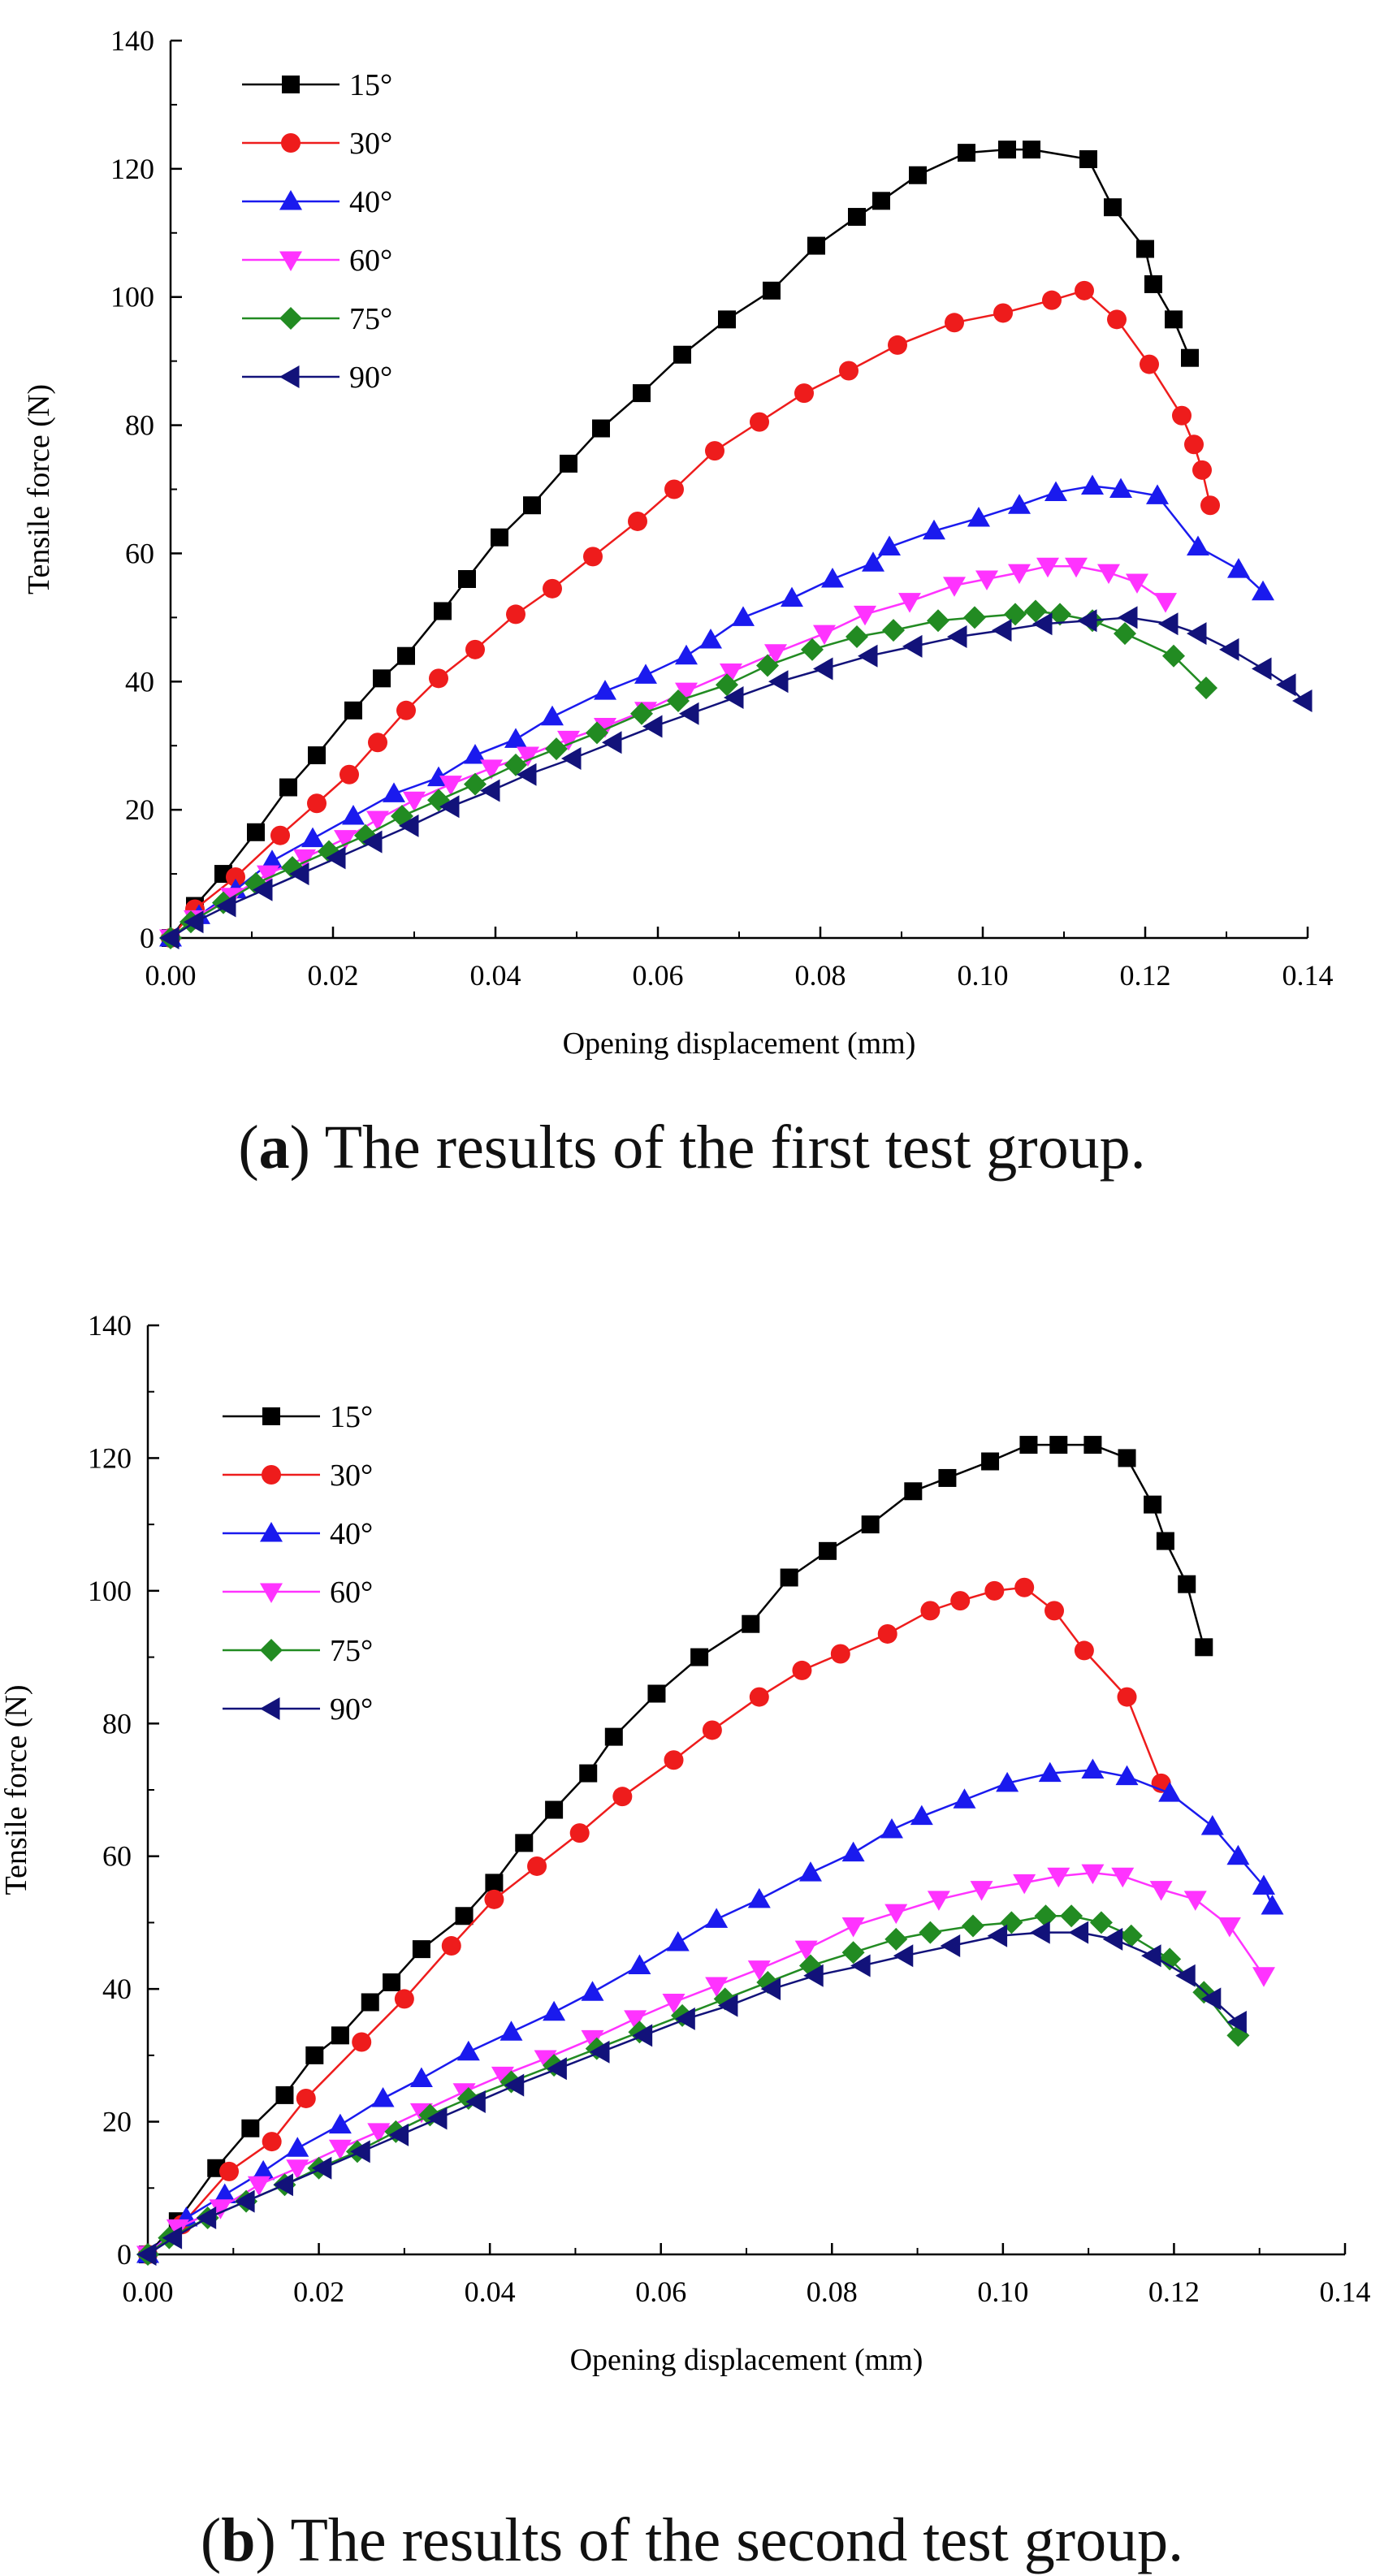 The image size is (1384, 2576). Describe the element at coordinates (370, 85) in the screenshot. I see `chart-a-legend-label: 15°` at that location.